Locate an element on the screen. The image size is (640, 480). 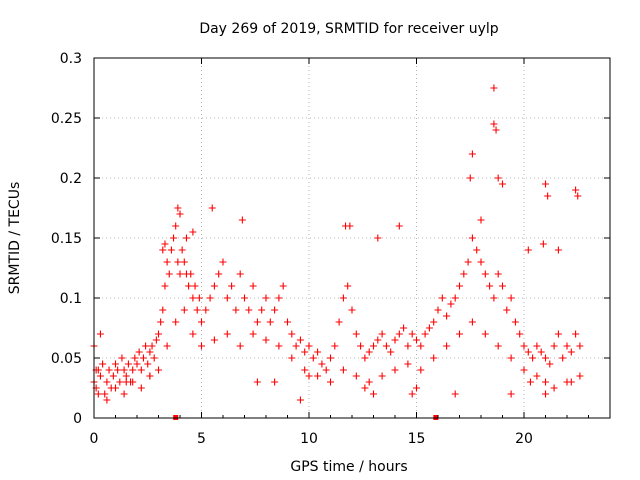
y-tick-label: 0.2 is located at coordinates (71, 179).